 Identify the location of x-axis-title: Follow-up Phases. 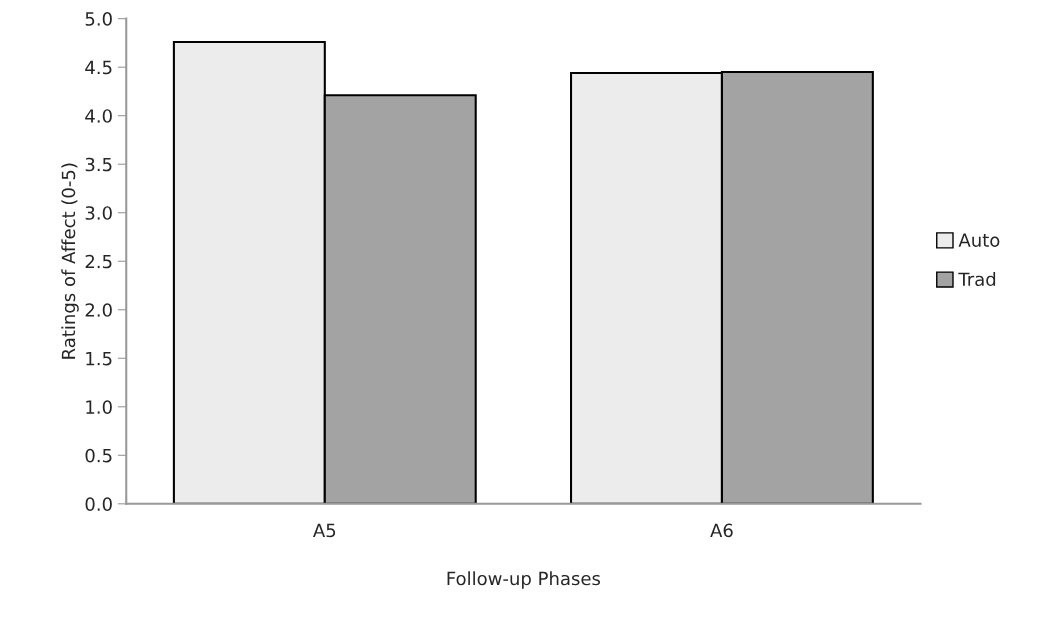
(524, 580).